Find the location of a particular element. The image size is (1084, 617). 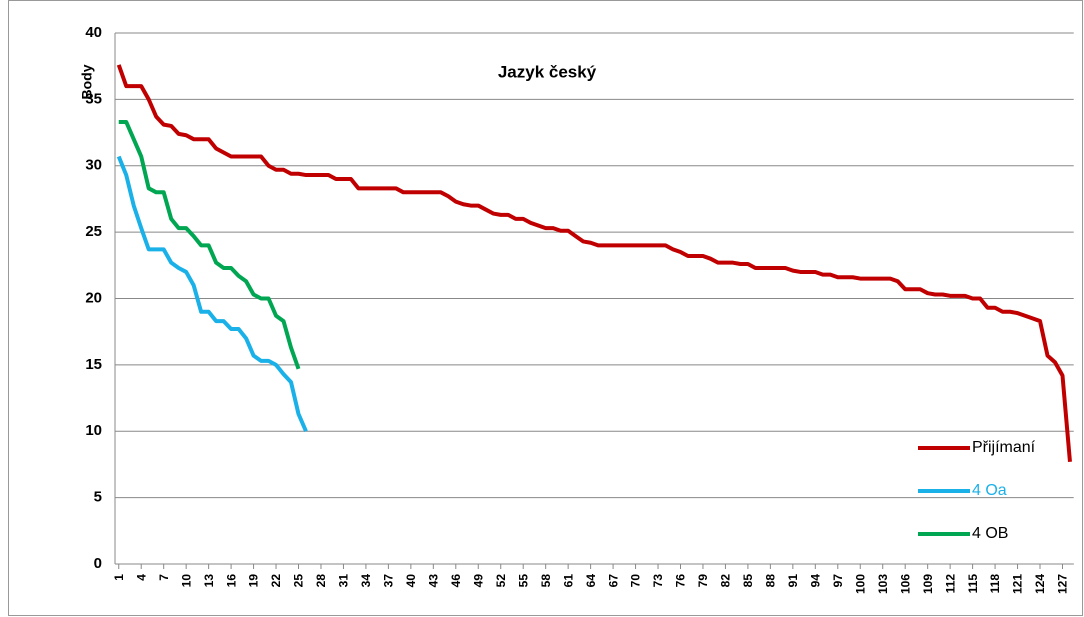

x-tick-label: 7 is located at coordinates (164, 577).